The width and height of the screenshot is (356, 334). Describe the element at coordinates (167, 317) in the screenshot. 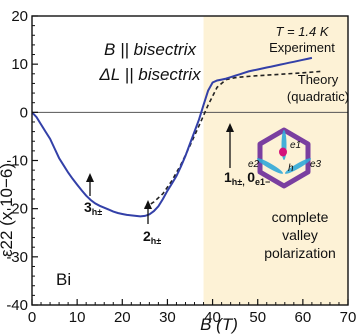

I see `x-tick-label: 30` at that location.